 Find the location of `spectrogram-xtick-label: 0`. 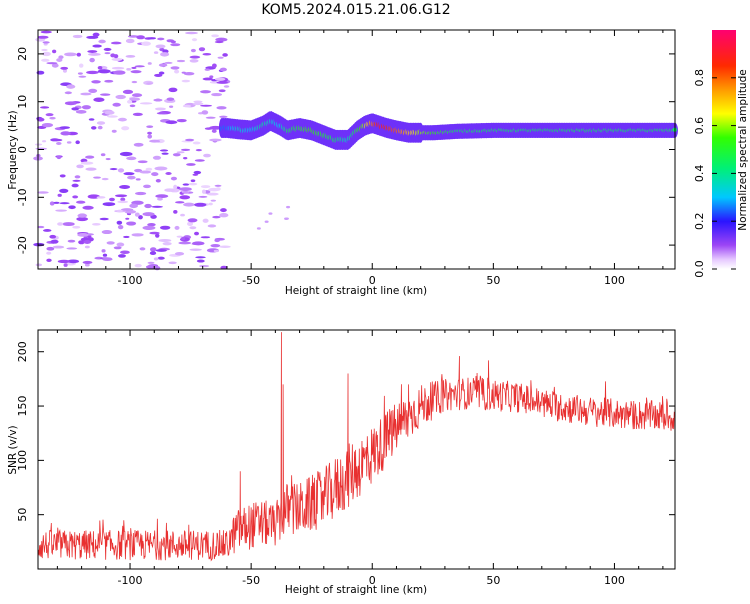

spectrogram-xtick-label: 0 is located at coordinates (372, 280).